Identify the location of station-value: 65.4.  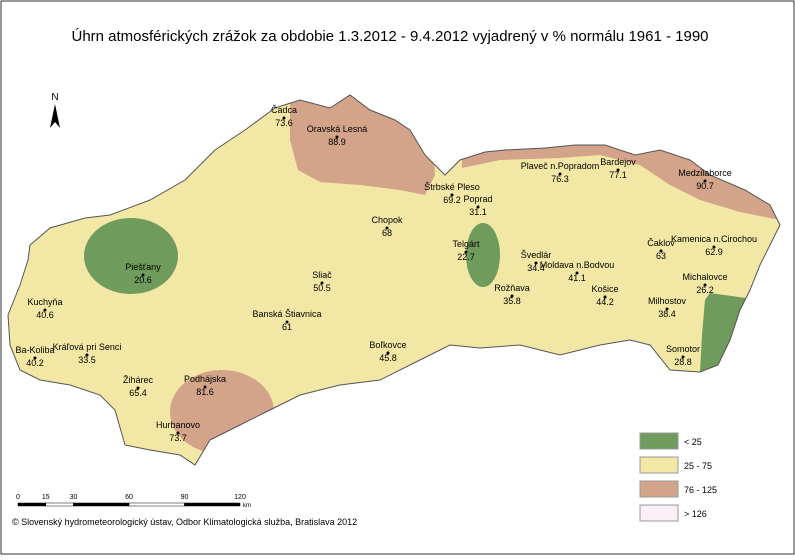
(138, 393).